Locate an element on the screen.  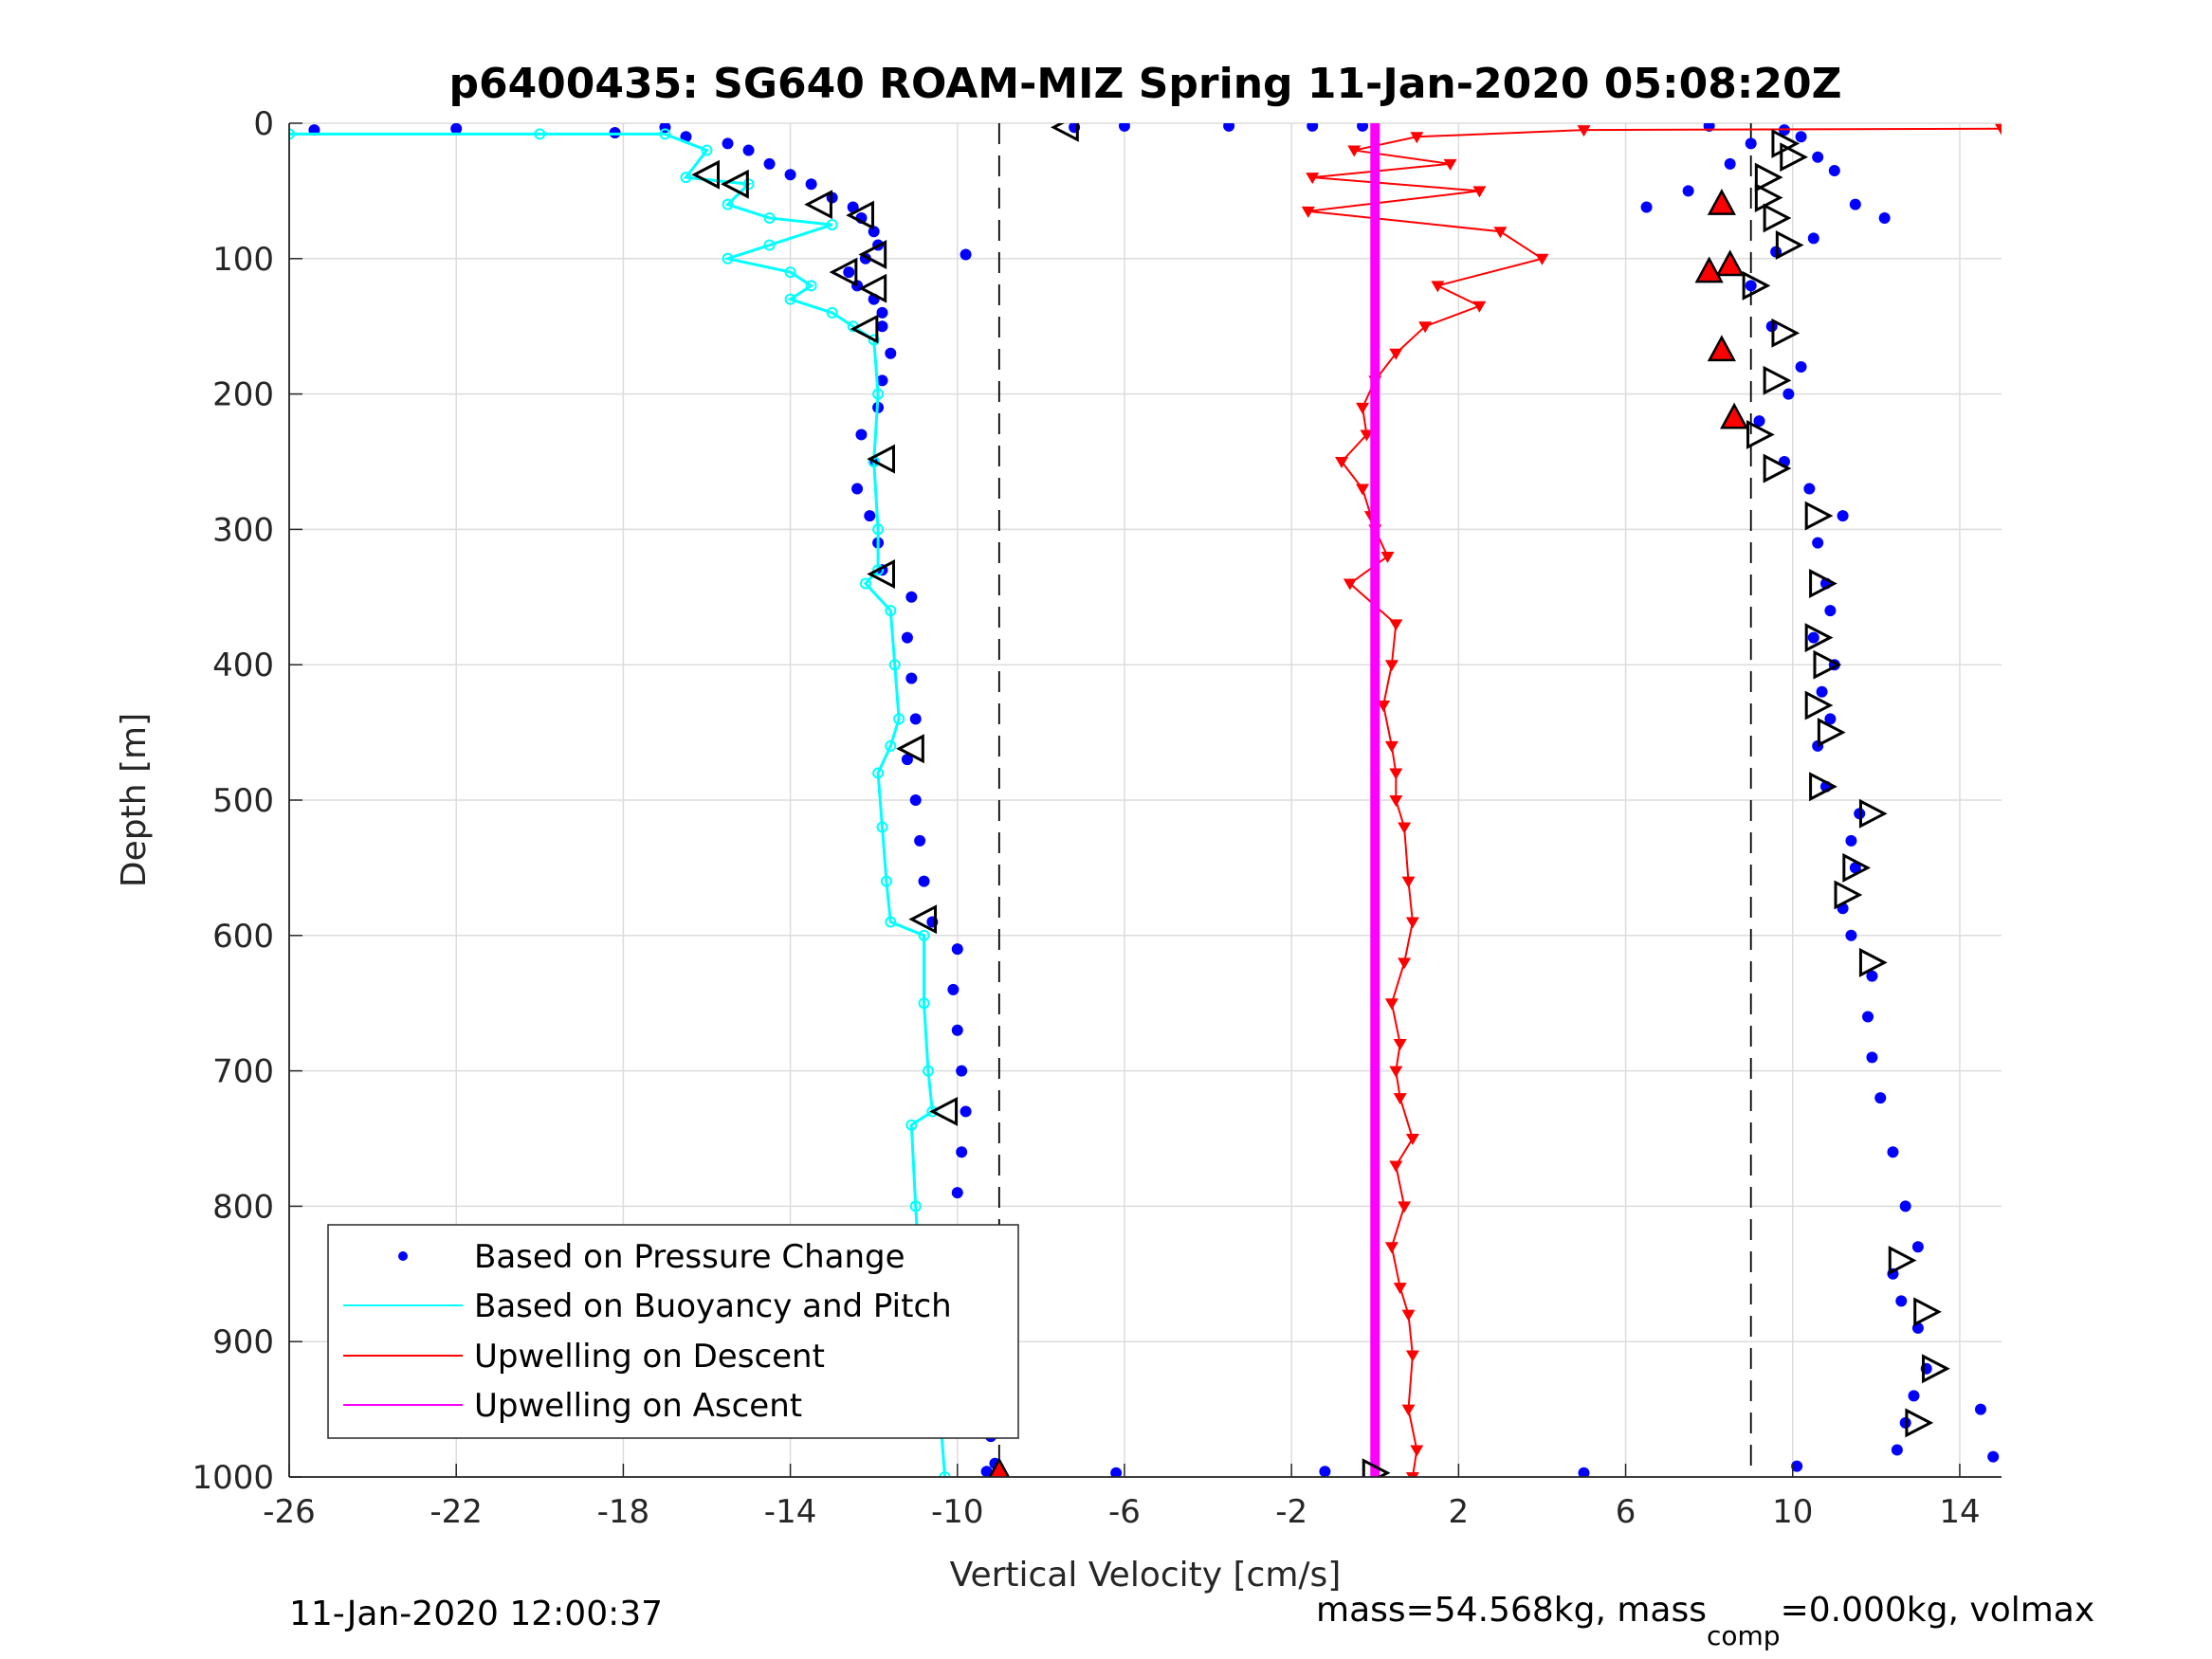
legend-entry: Based on Pressure Change is located at coordinates (689, 1257).